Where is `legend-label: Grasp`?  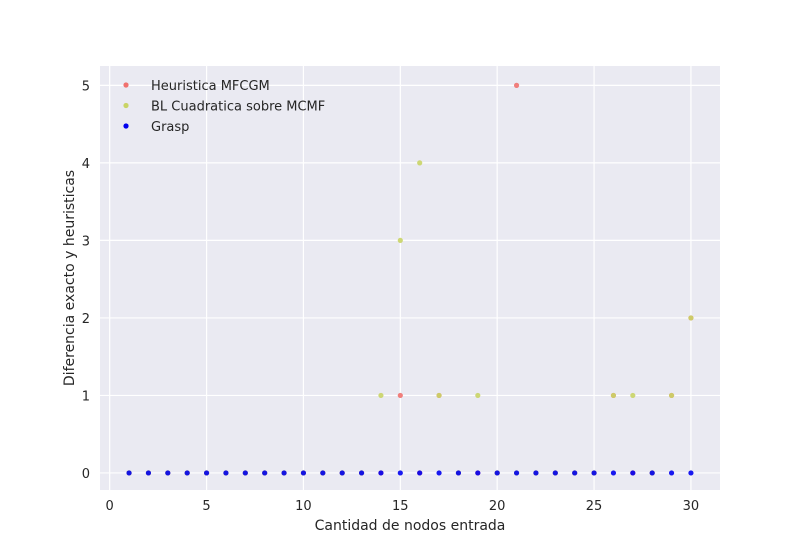
legend-label: Grasp is located at coordinates (170, 127).